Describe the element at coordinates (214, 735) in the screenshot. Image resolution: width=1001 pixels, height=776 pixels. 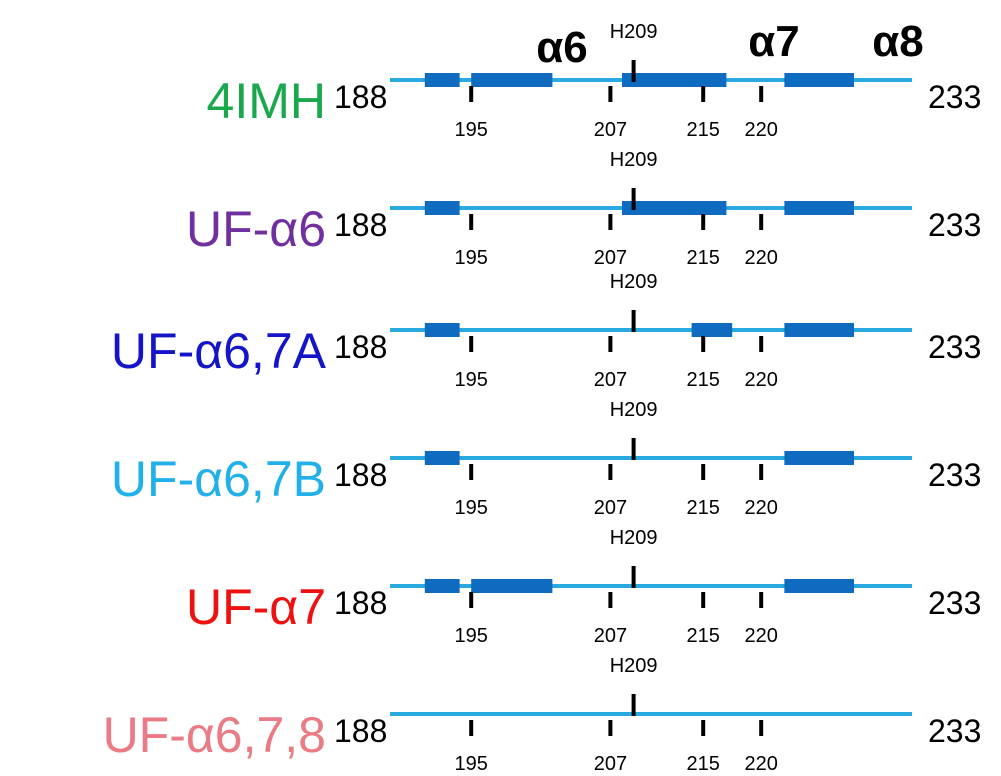
I see `construct-name: UF-α6,7,8` at that location.